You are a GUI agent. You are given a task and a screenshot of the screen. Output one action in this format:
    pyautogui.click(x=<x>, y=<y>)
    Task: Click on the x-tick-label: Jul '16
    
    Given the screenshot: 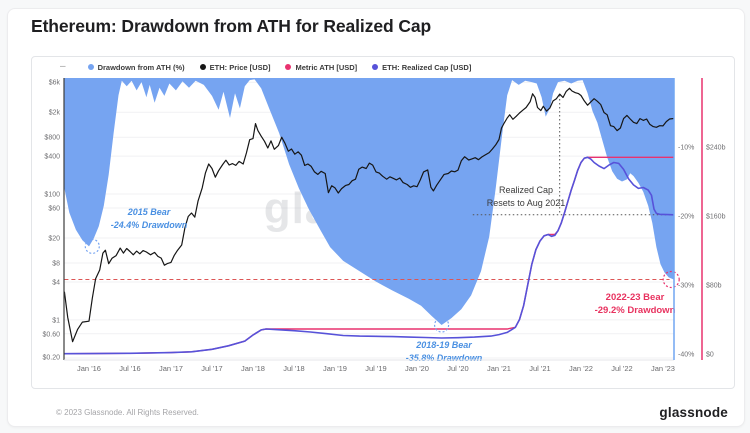 What is the action you would take?
    pyautogui.click(x=129, y=368)
    